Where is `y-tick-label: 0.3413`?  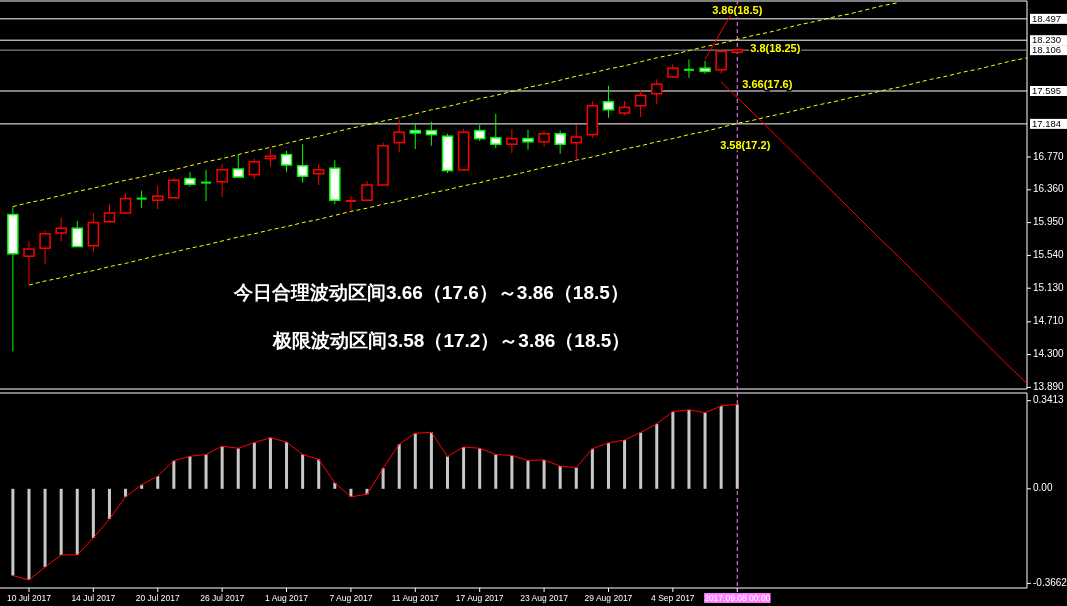
y-tick-label: 0.3413 is located at coordinates (1049, 400).